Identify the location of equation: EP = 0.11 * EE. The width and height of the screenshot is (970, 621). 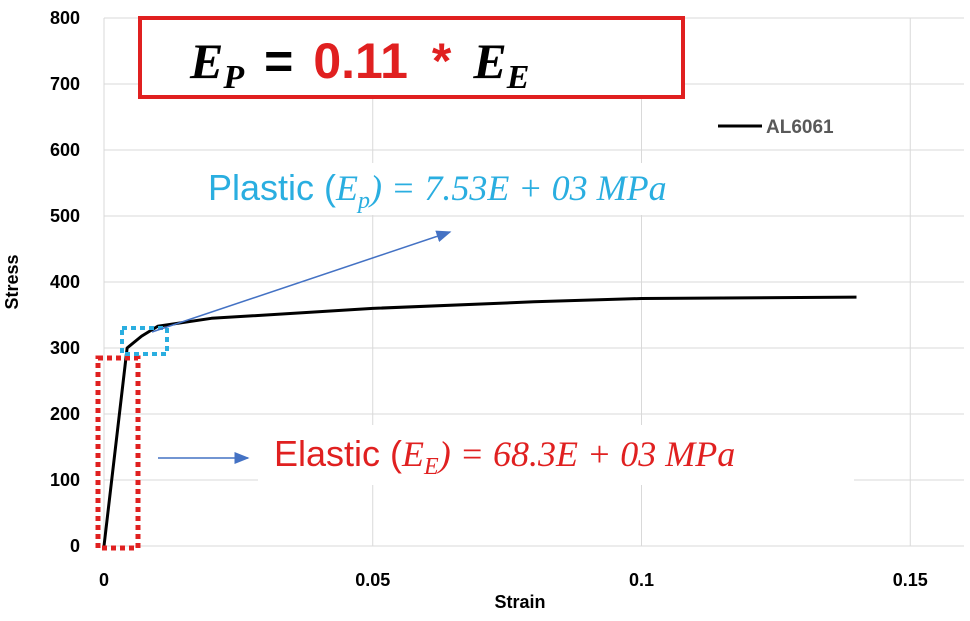
(359, 64).